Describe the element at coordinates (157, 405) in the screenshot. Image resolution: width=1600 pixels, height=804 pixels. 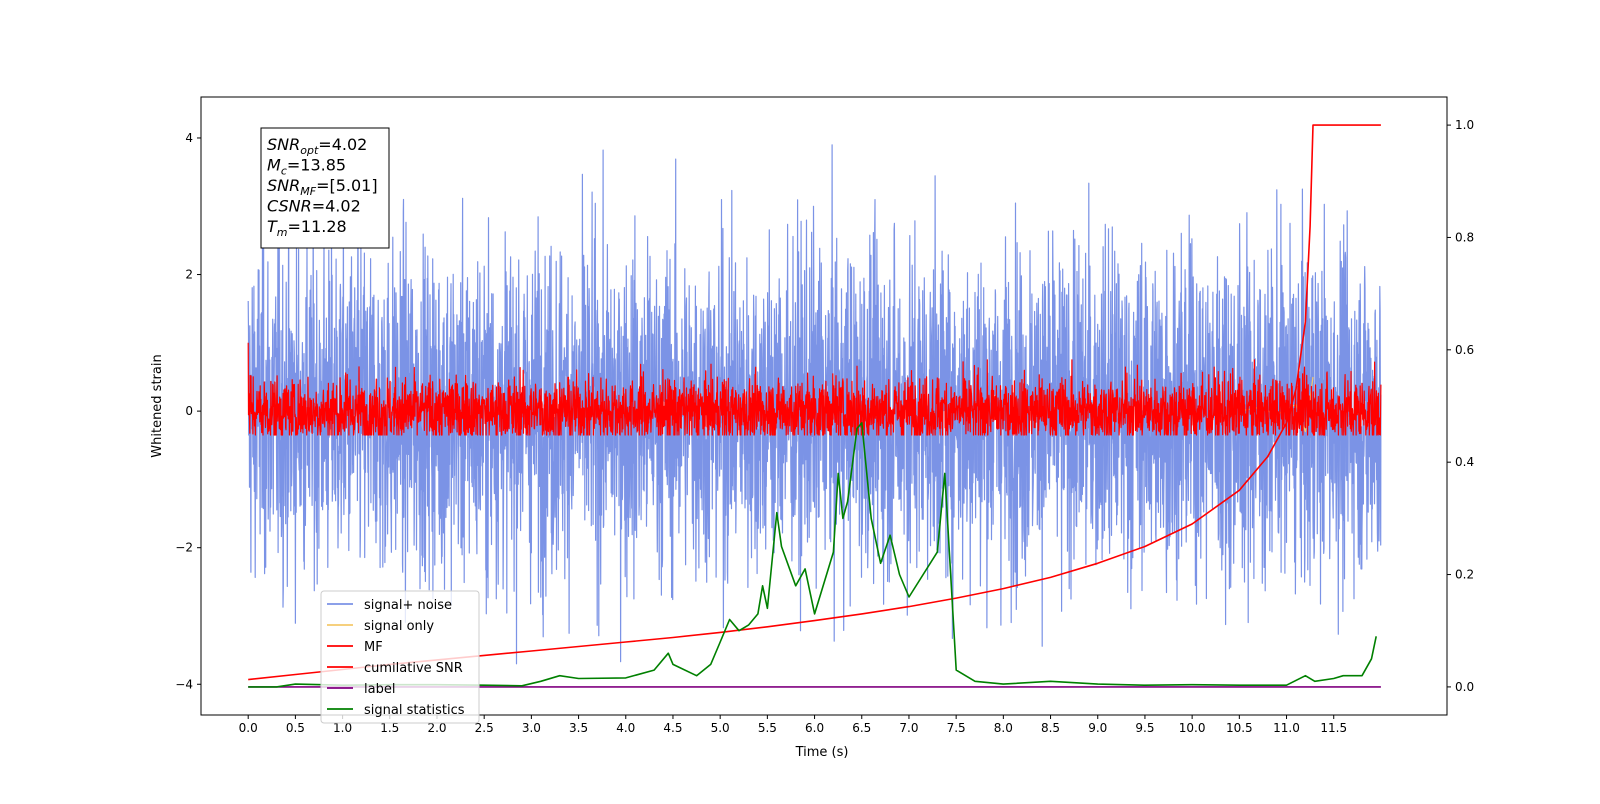
I see `y-axis-label: Whitened strain` at that location.